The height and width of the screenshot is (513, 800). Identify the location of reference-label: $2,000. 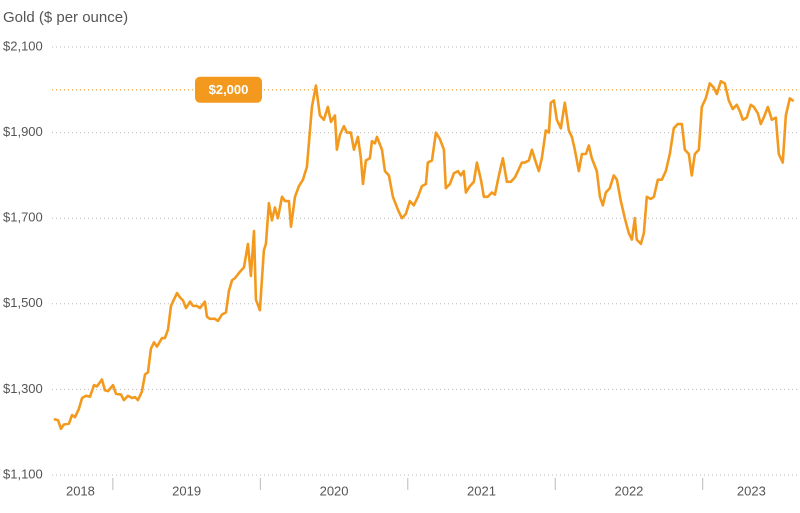
(229, 89).